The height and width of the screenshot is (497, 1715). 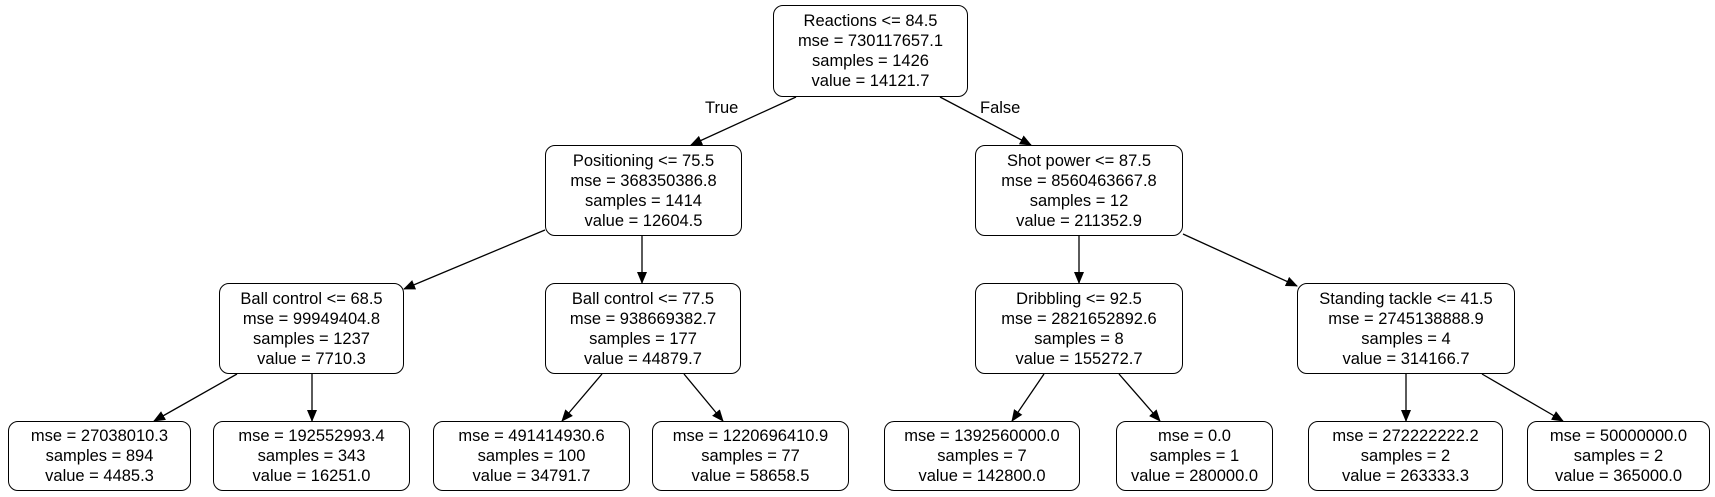 What do you see at coordinates (1028, 397) in the screenshot?
I see `edge-n5-n11` at bounding box center [1028, 397].